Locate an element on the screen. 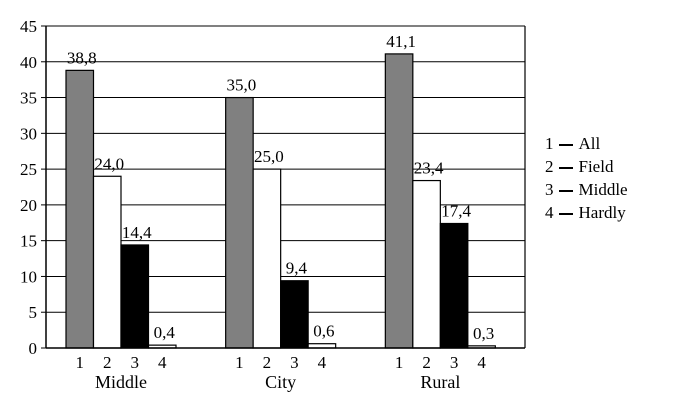  legend-item-middle: 3 Middle is located at coordinates (586, 189).